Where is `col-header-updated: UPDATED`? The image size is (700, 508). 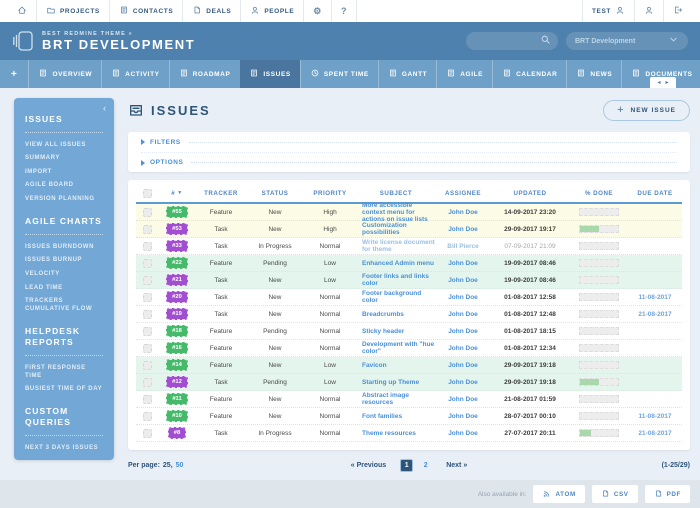 col-header-updated: UPDATED is located at coordinates (530, 193).